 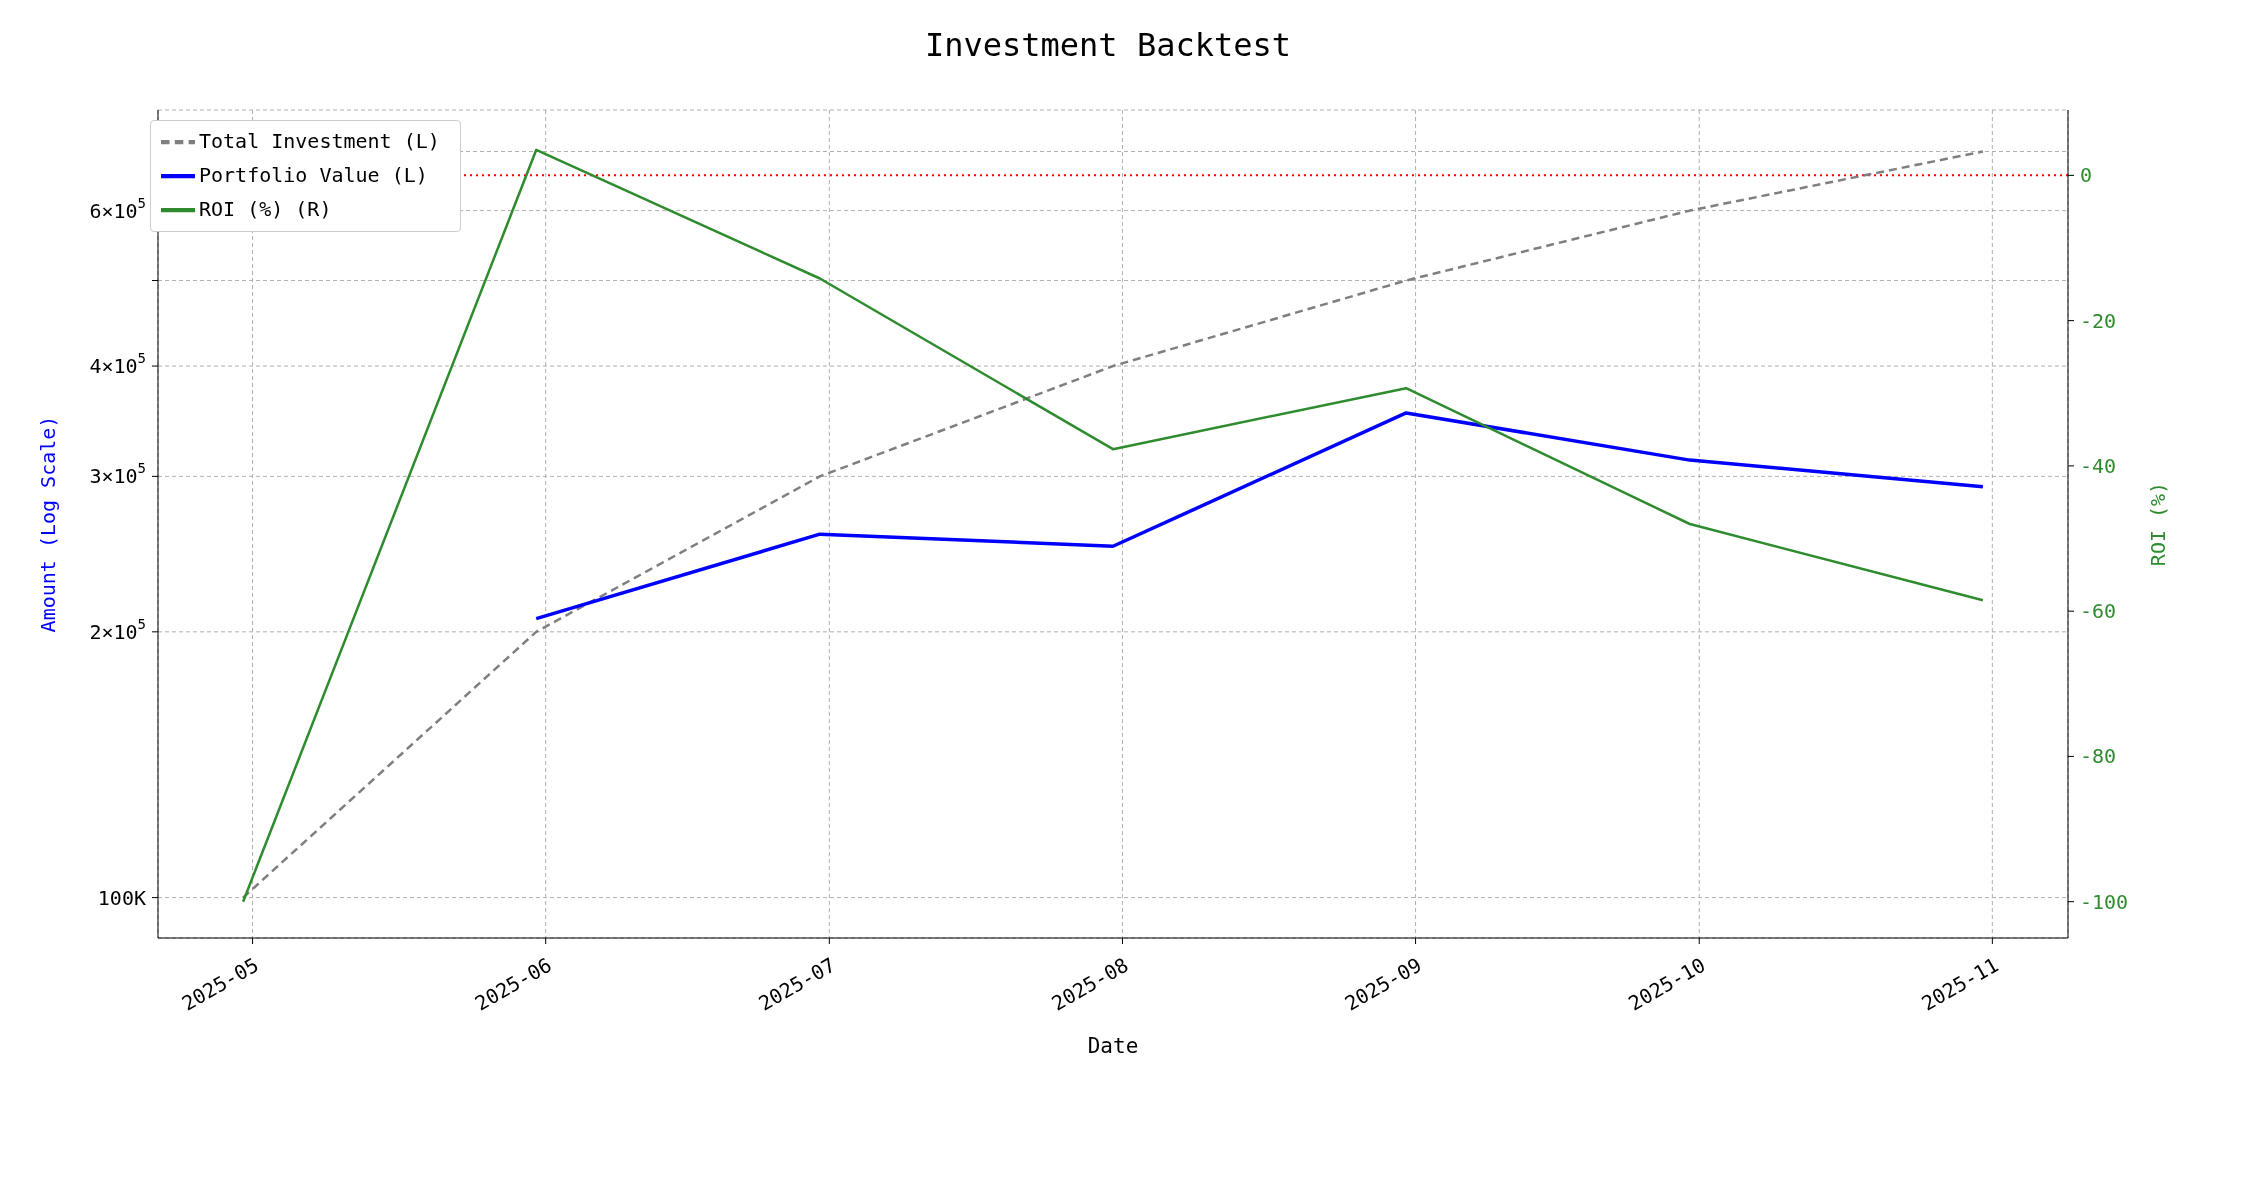 I want to click on y2-tick-label: 0, so click(x=2086, y=175).